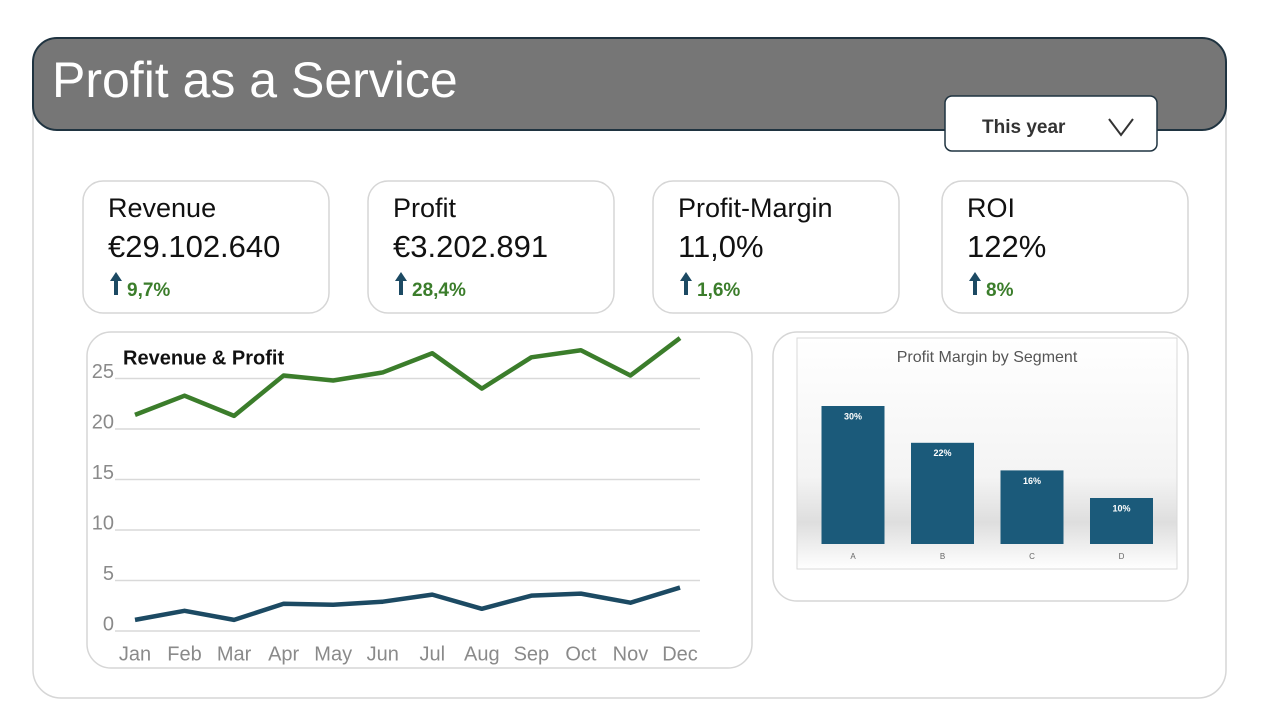 Image resolution: width=1280 pixels, height=720 pixels. What do you see at coordinates (721, 246) in the screenshot?
I see `kpi-value: 11,0%` at bounding box center [721, 246].